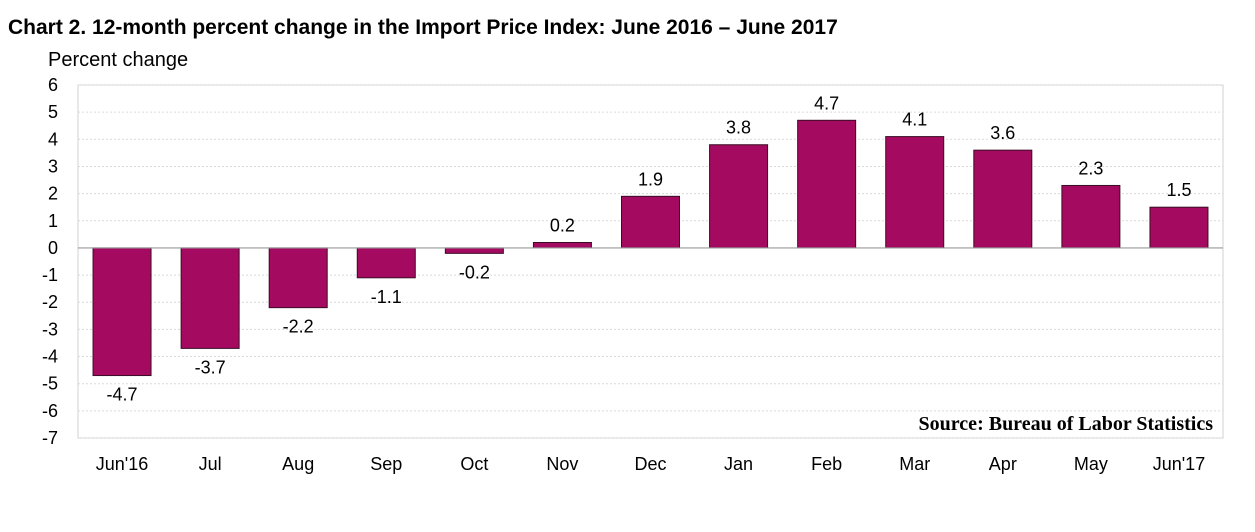 This screenshot has width=1255, height=532. Describe the element at coordinates (562, 225) in the screenshot. I see `data-label: 0.2` at that location.